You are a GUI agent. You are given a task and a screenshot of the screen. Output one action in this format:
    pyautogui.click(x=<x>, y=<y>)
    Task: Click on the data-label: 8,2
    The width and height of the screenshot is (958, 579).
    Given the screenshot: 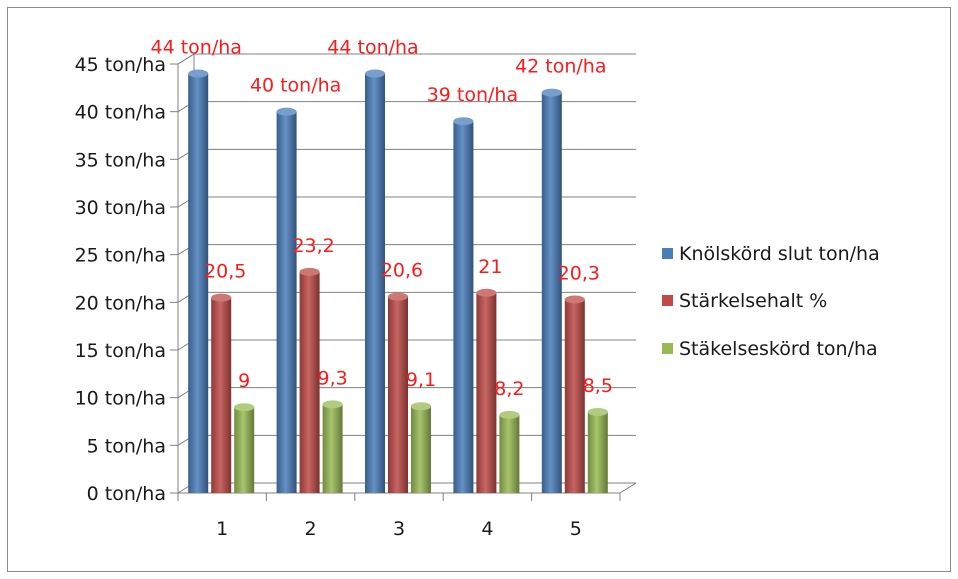 What is the action you would take?
    pyautogui.click(x=509, y=389)
    